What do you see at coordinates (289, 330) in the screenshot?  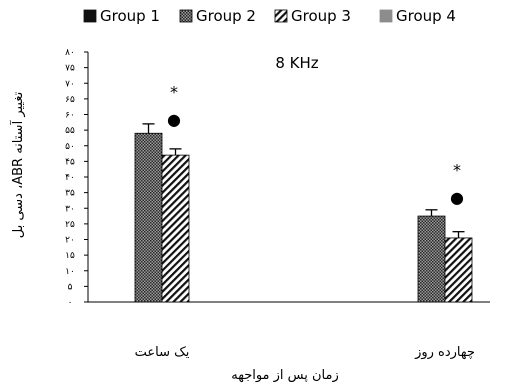 I see `x-axis: یک ساعت چهارده روز` at bounding box center [289, 330].